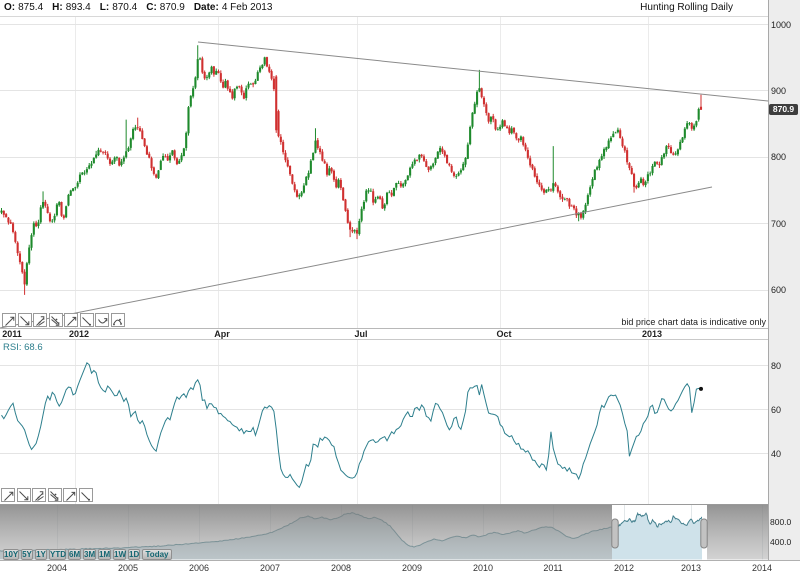 The width and height of the screenshot is (800, 576). Describe the element at coordinates (652, 334) in the screenshot. I see `time-axis-tick-label: 2013` at that location.